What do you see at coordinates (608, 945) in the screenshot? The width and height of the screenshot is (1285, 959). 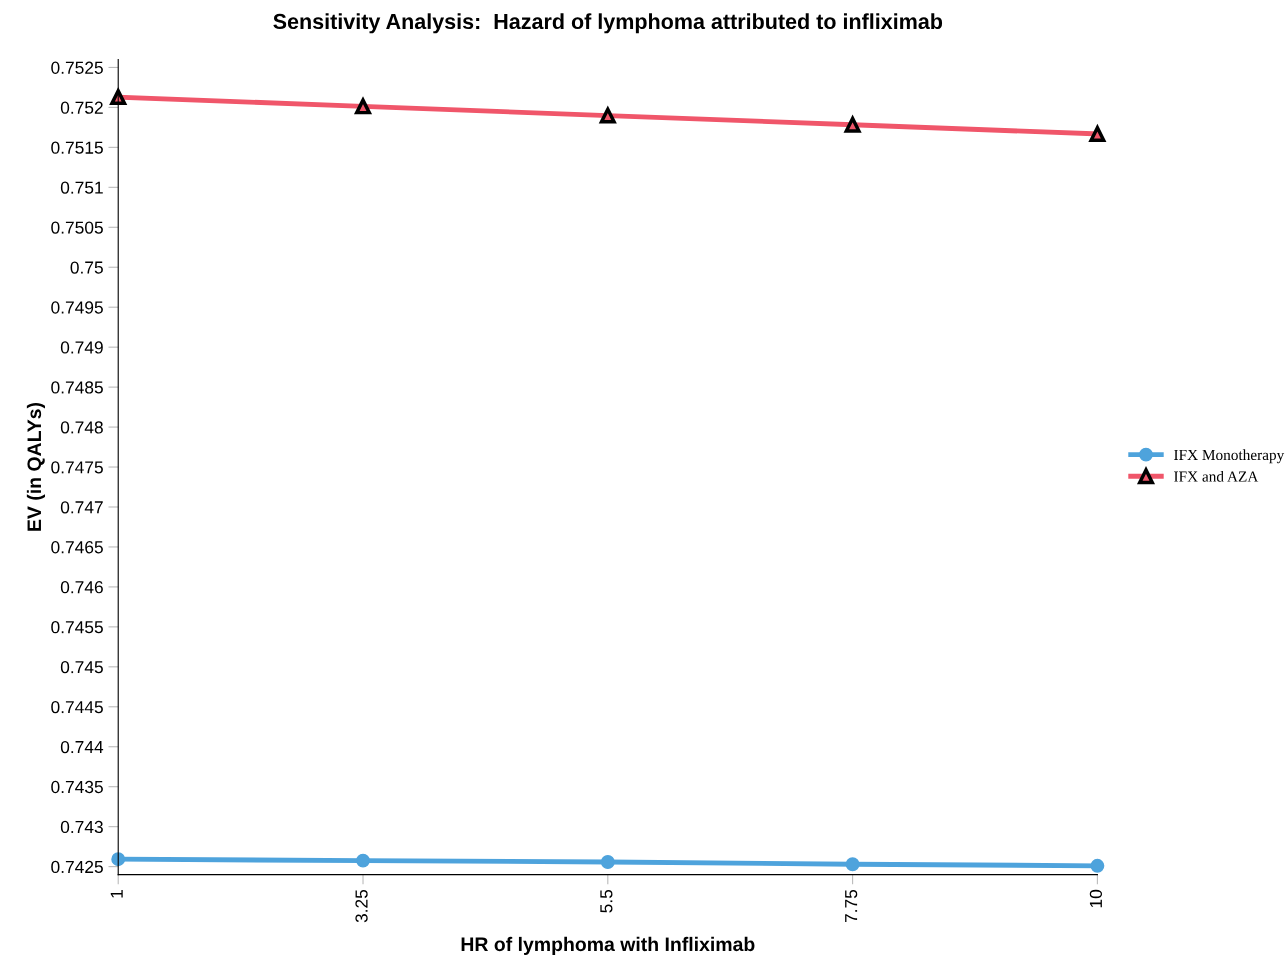 I see `x-axis-title: HR of lymphoma with Infliximab` at bounding box center [608, 945].